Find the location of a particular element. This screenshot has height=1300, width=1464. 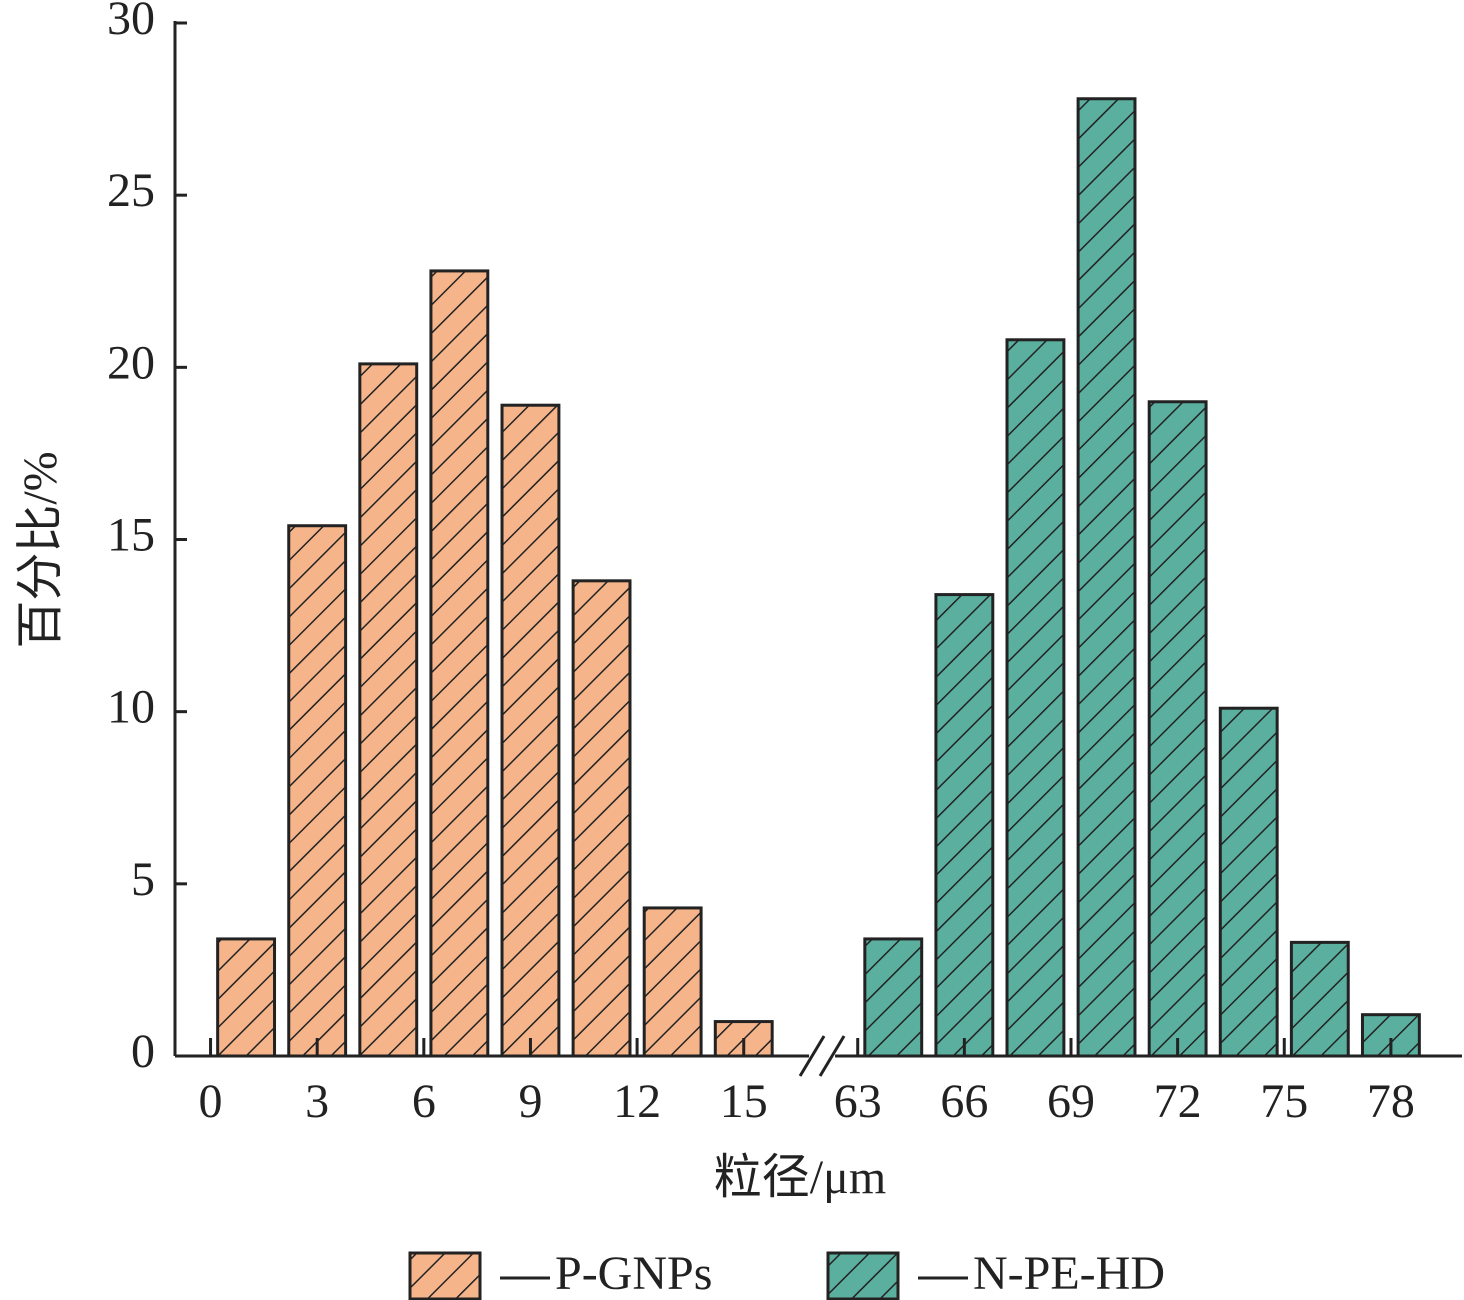

x-tick-label: 12 is located at coordinates (637, 1101).